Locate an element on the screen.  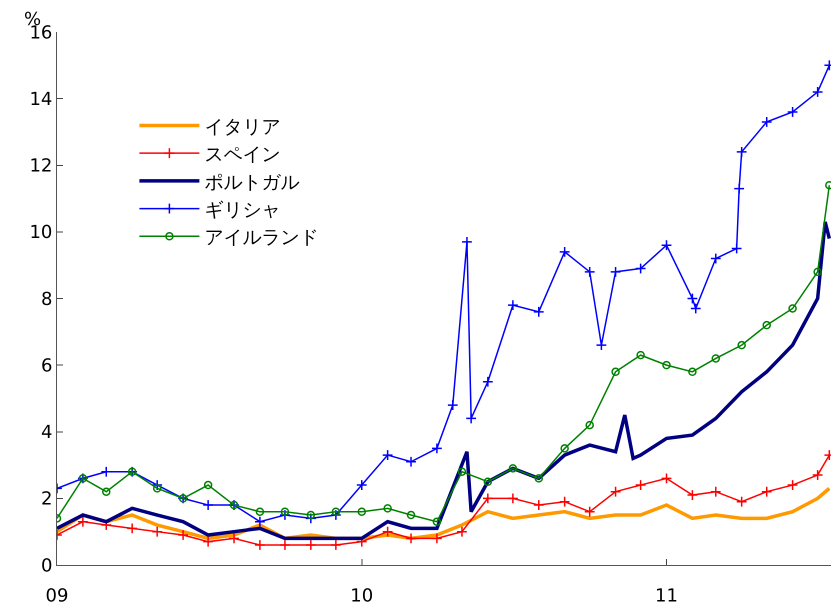
legend-label: アイルランド is located at coordinates (261, 237).